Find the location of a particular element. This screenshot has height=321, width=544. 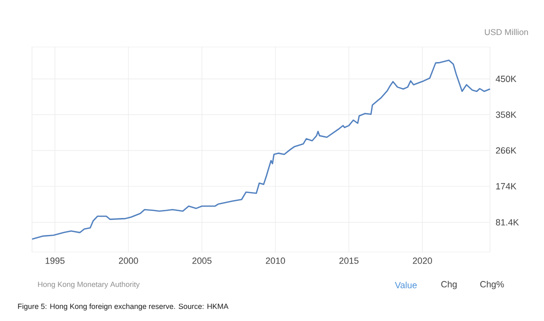

x-tick-label: 2015 is located at coordinates (348, 261).